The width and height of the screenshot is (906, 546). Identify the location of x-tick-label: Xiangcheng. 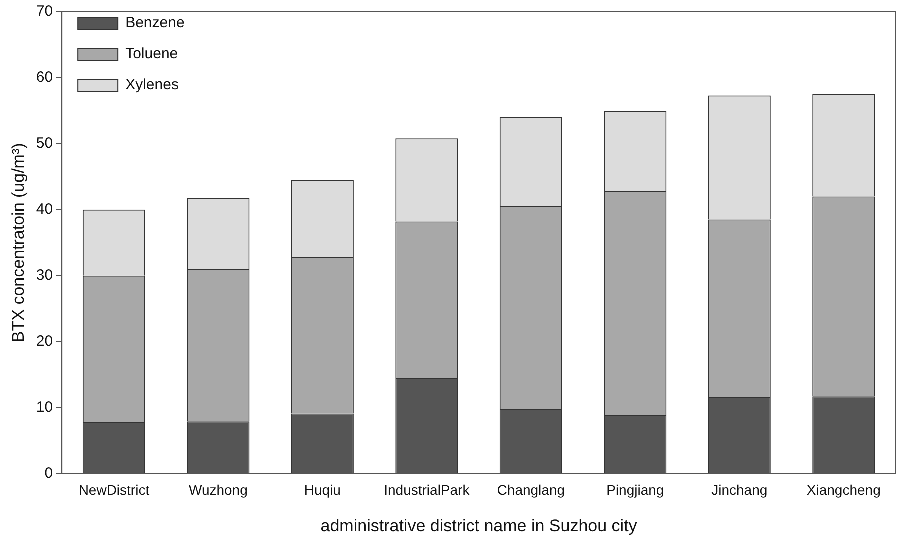
(843, 490).